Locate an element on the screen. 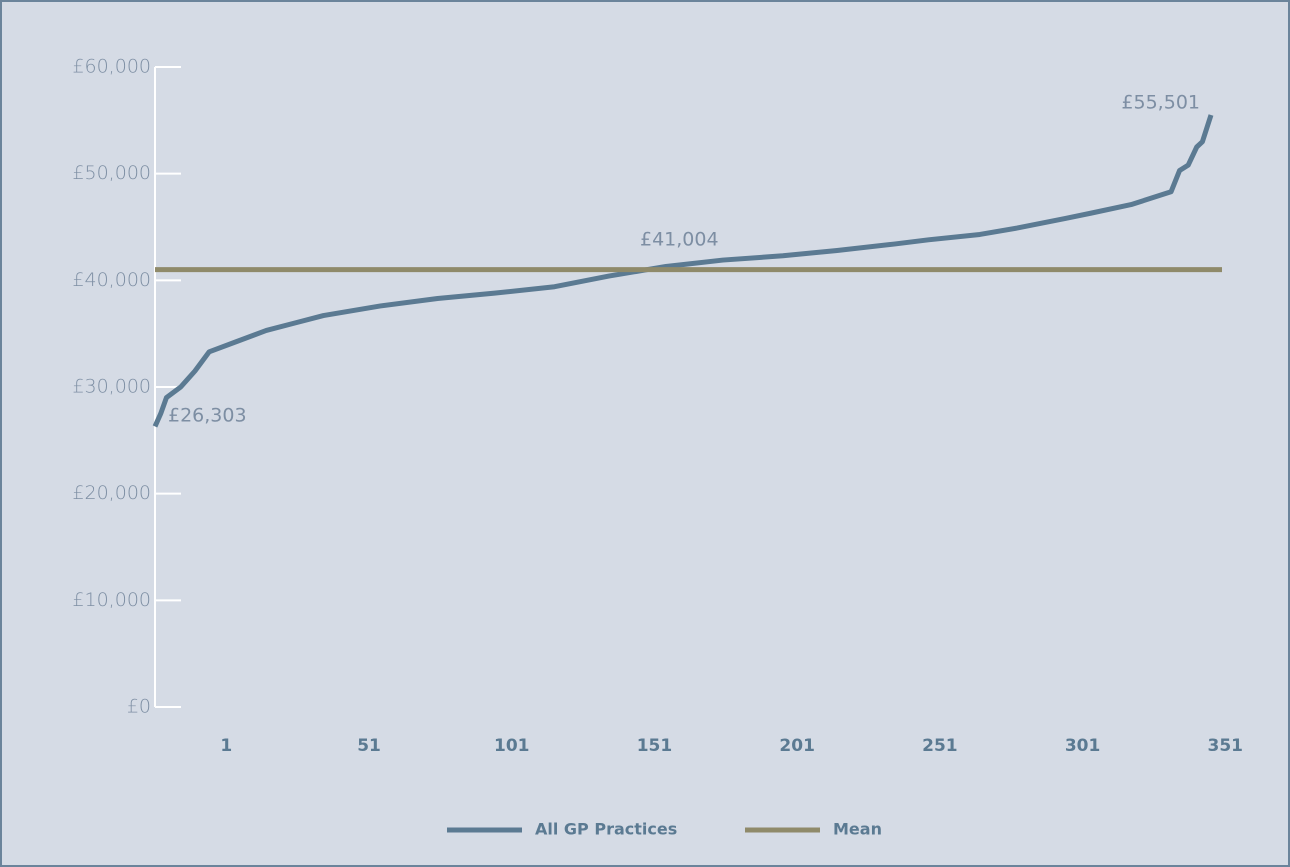  x-tick-label: 201 is located at coordinates (797, 746).